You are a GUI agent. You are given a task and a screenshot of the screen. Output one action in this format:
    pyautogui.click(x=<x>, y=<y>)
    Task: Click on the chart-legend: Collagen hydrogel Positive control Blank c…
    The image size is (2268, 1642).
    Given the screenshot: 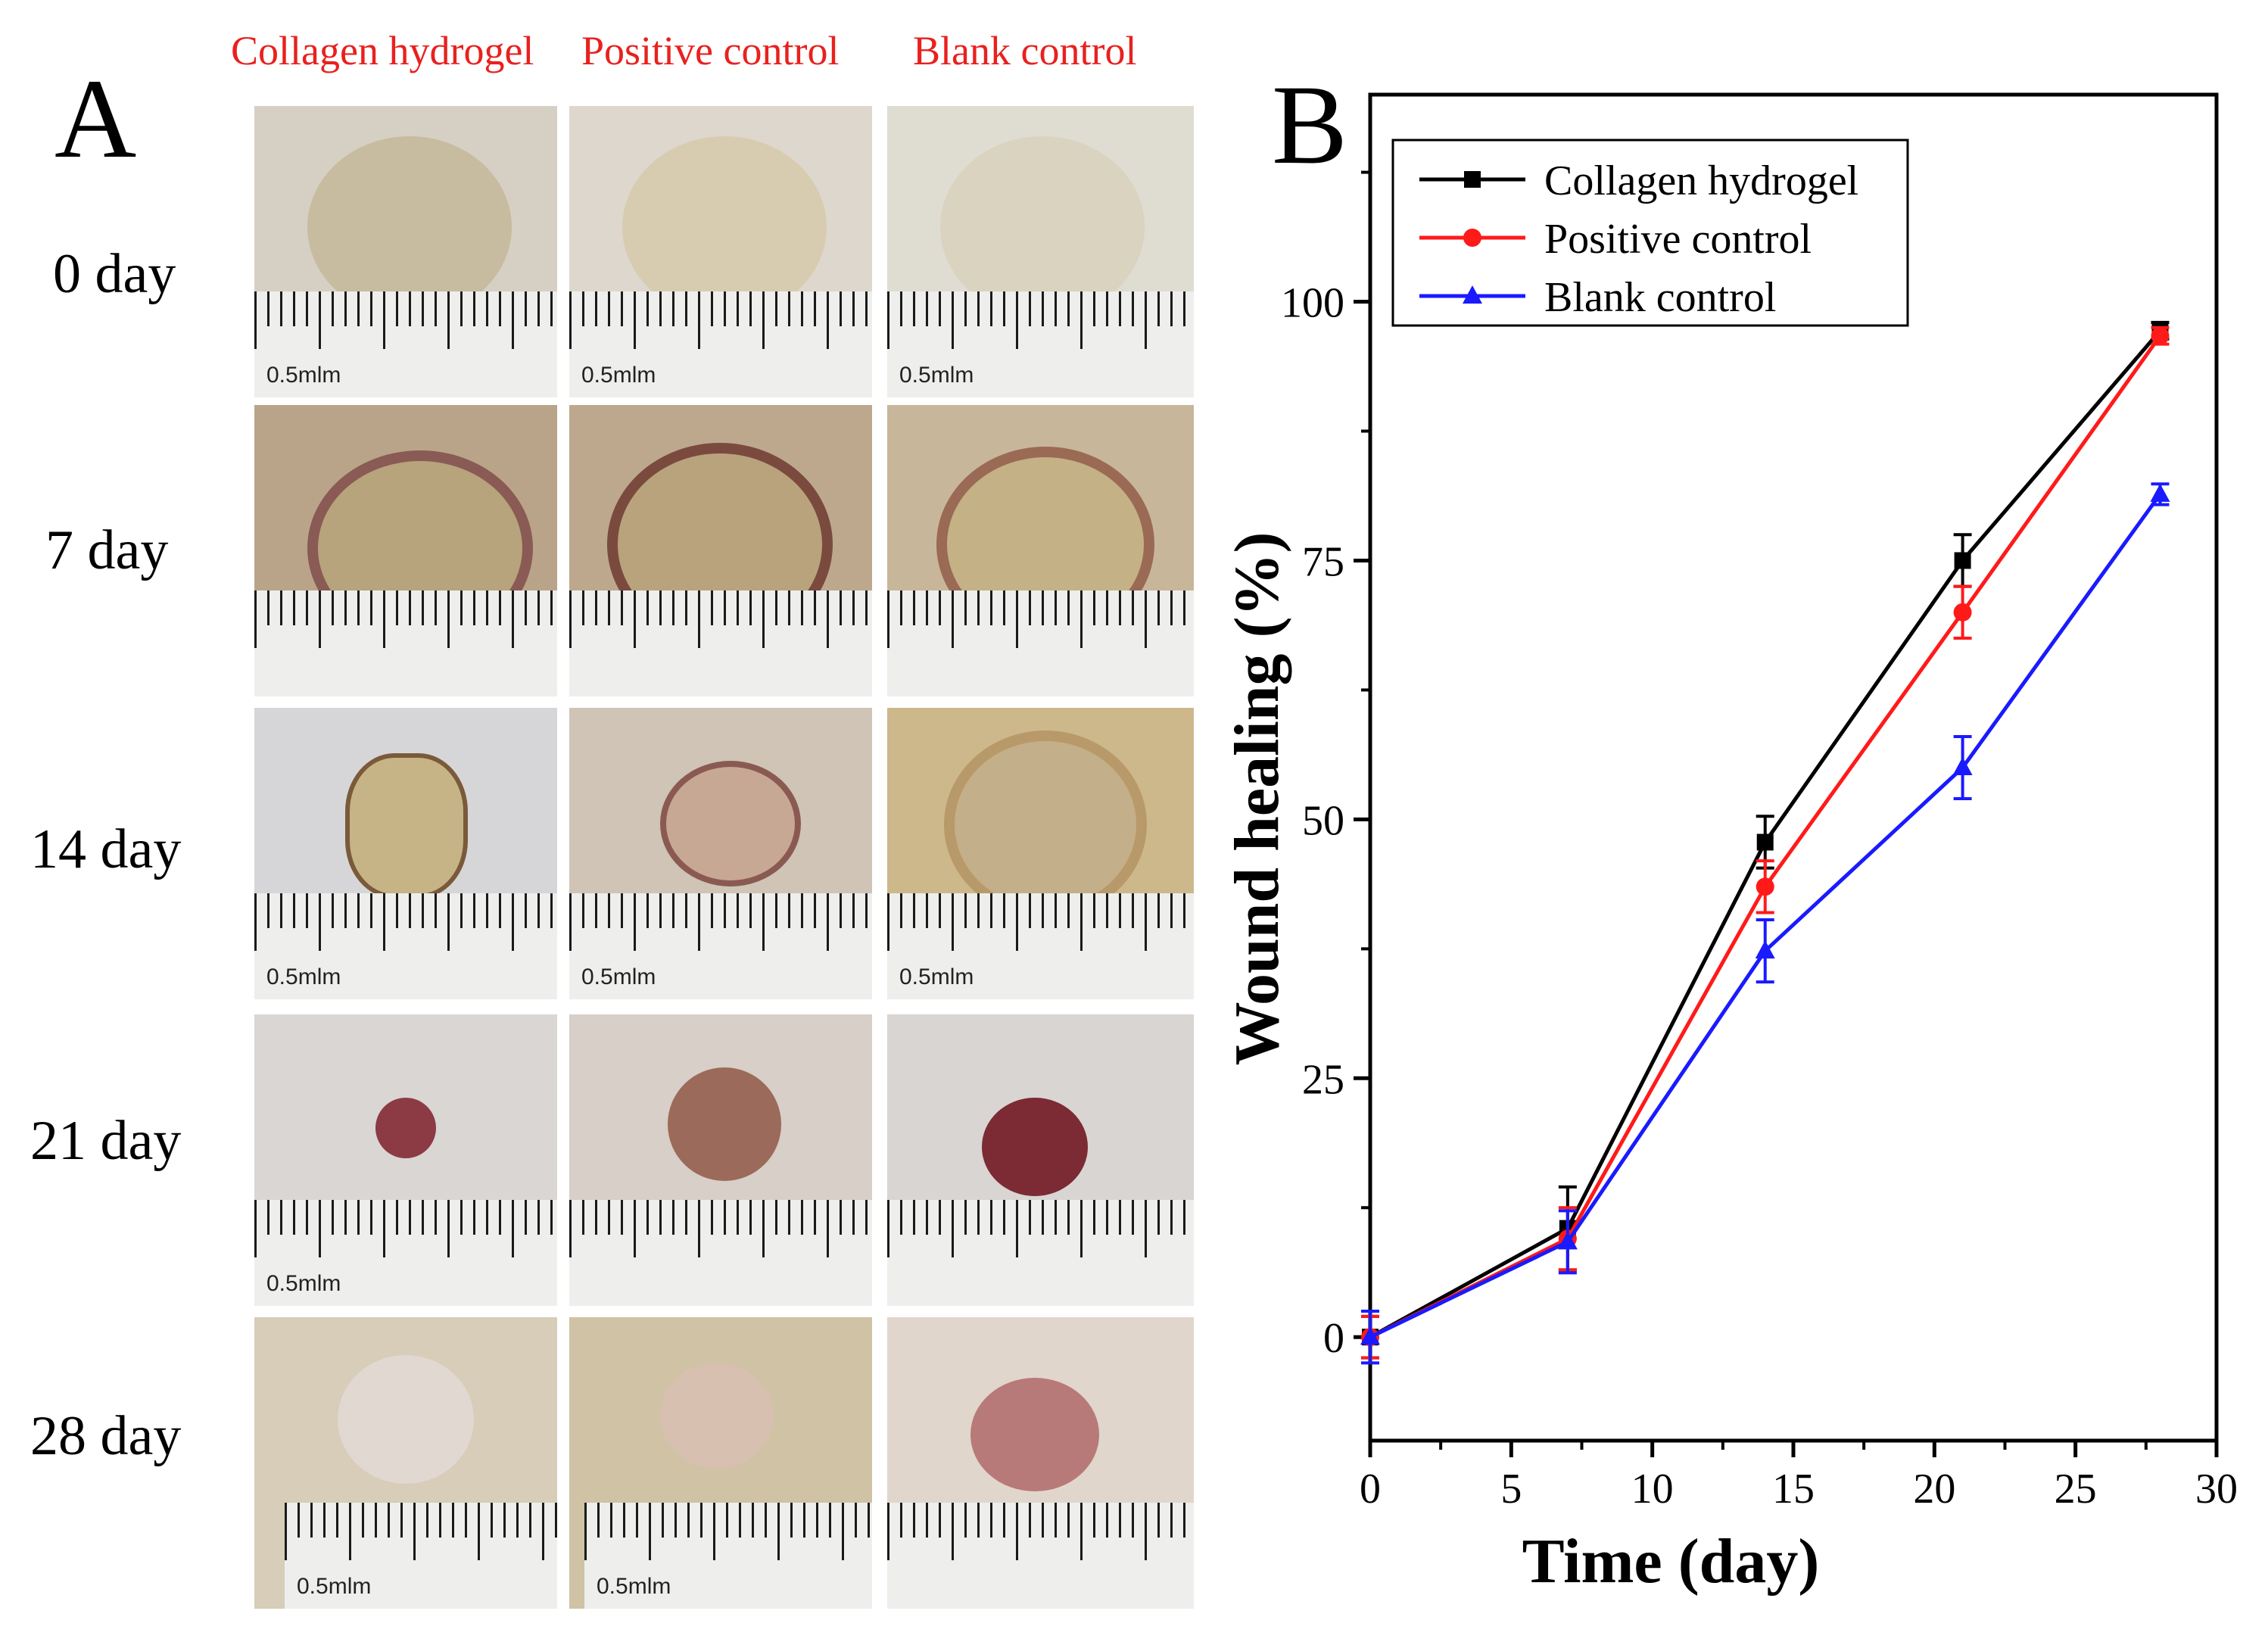 What is the action you would take?
    pyautogui.click(x=1650, y=233)
    